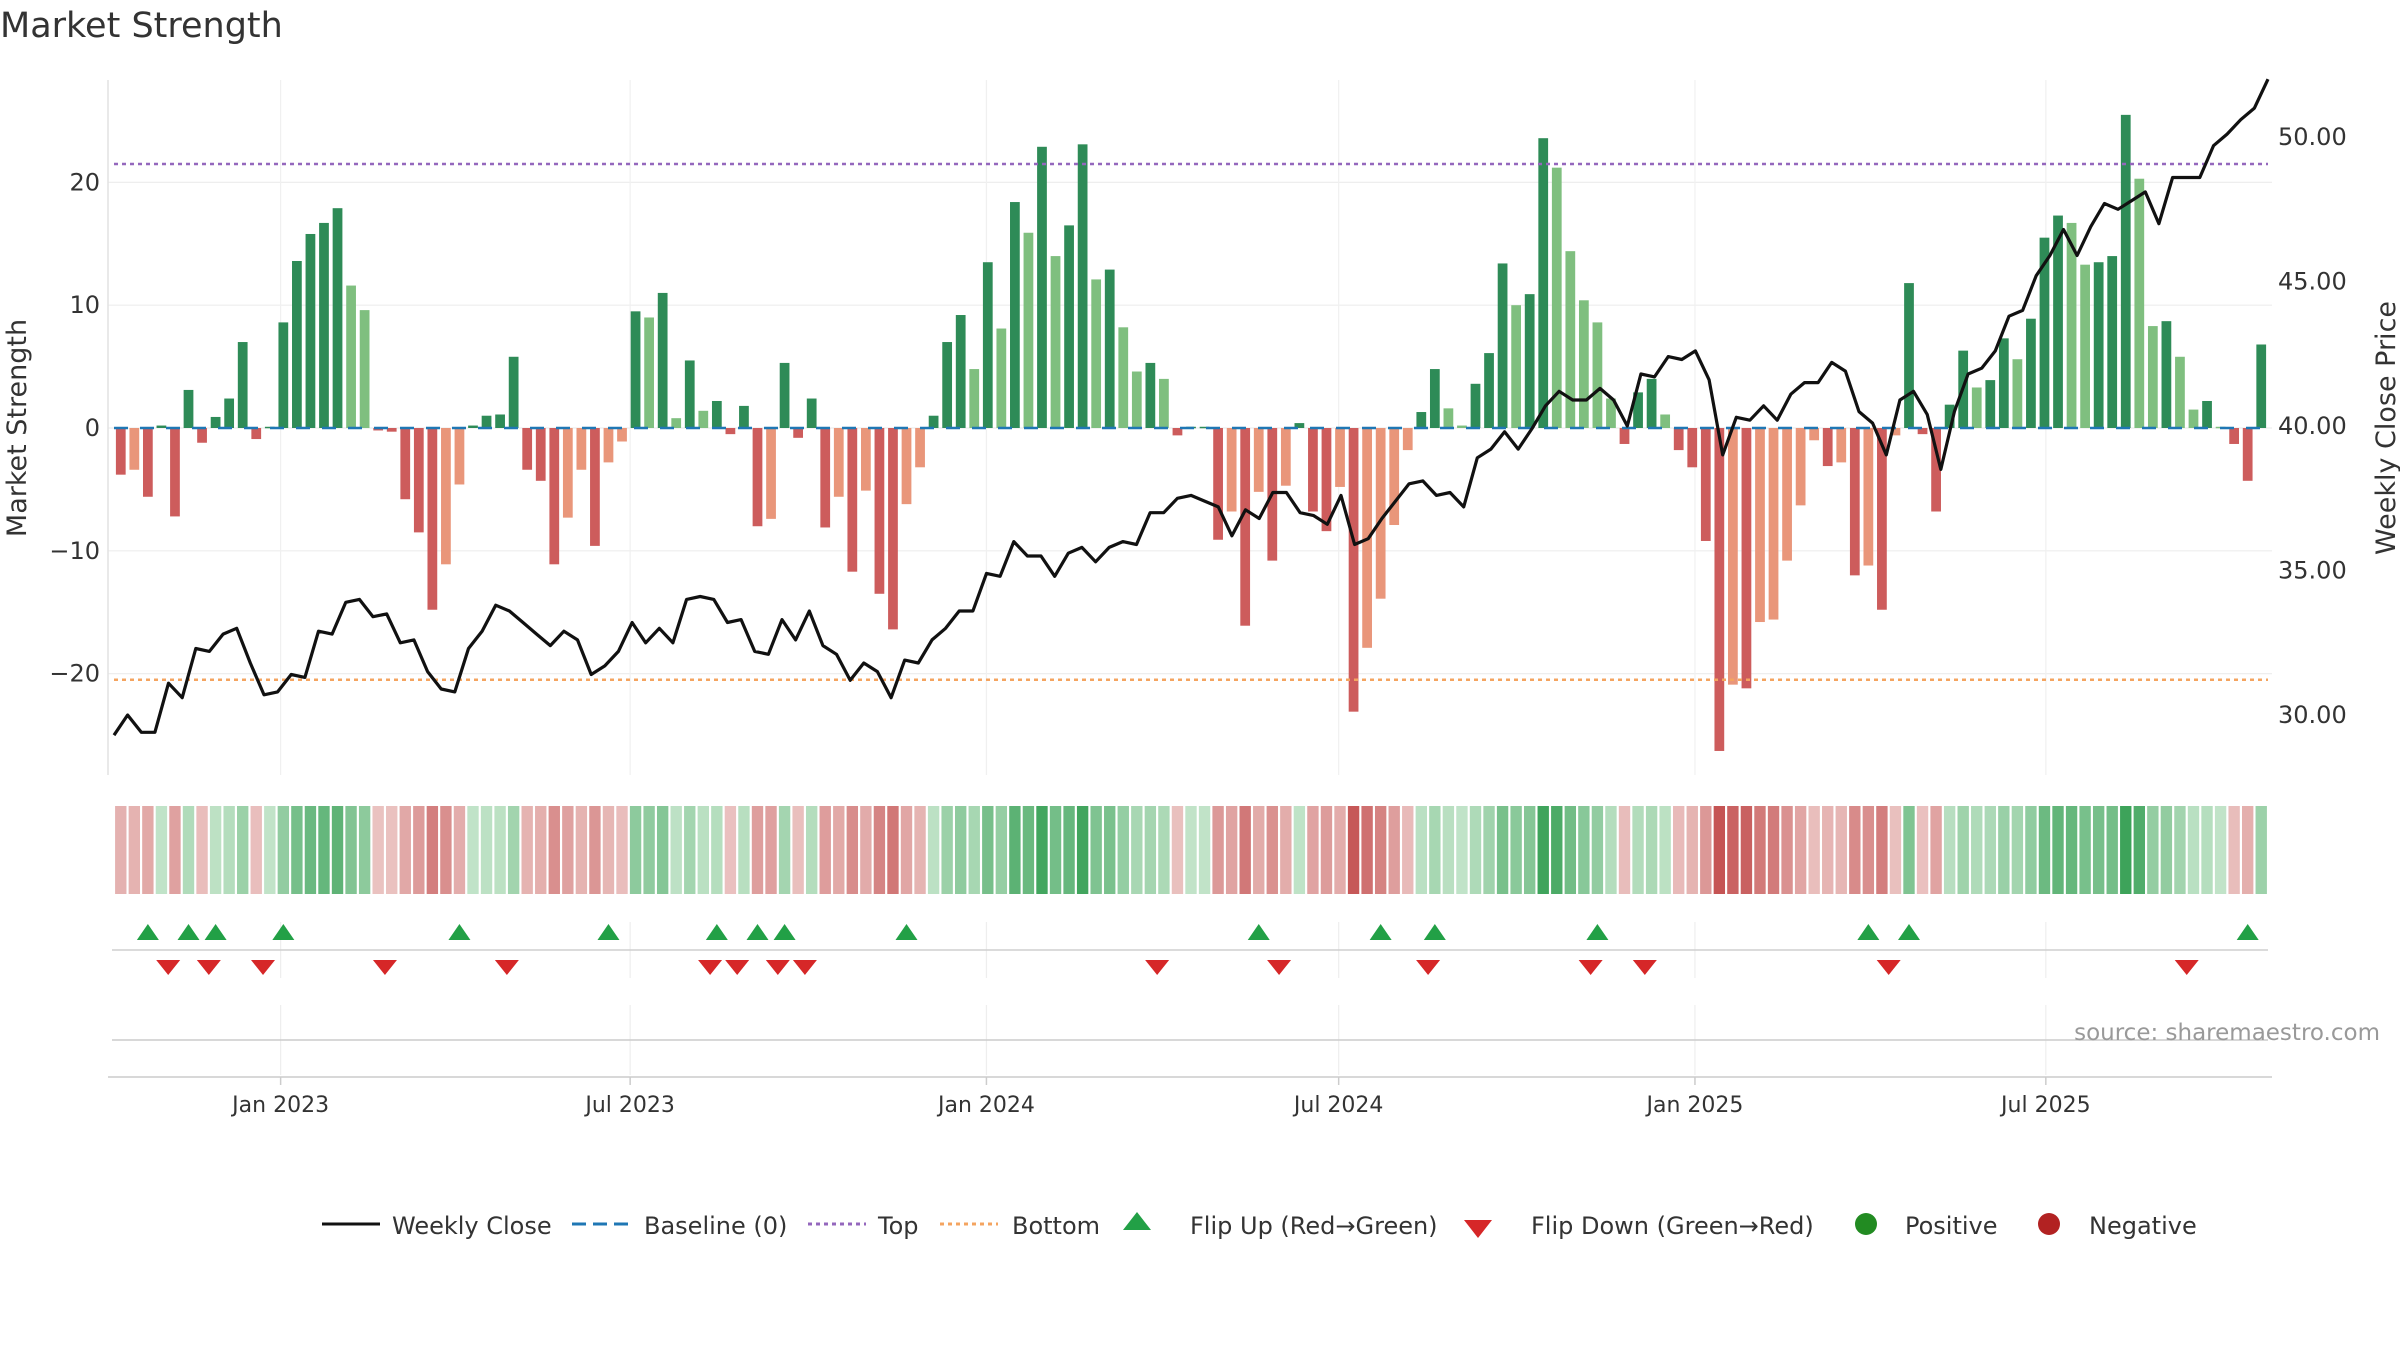 The image size is (2400, 1350). I want to click on legend-item-flip-up: Flip Up (Red→Green), so click(1280, 1226).